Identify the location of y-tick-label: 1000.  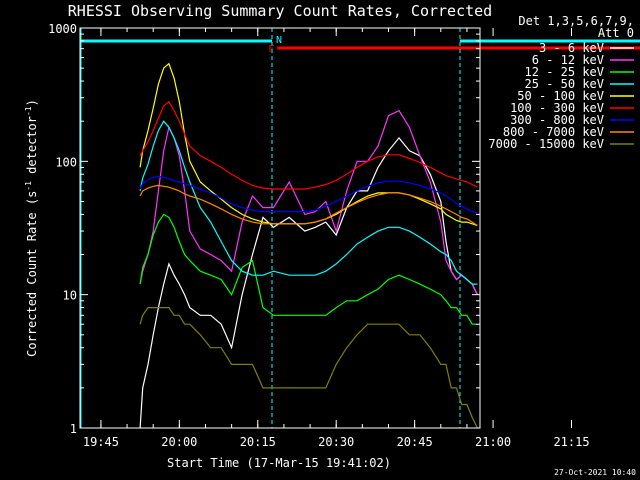
(62, 29).